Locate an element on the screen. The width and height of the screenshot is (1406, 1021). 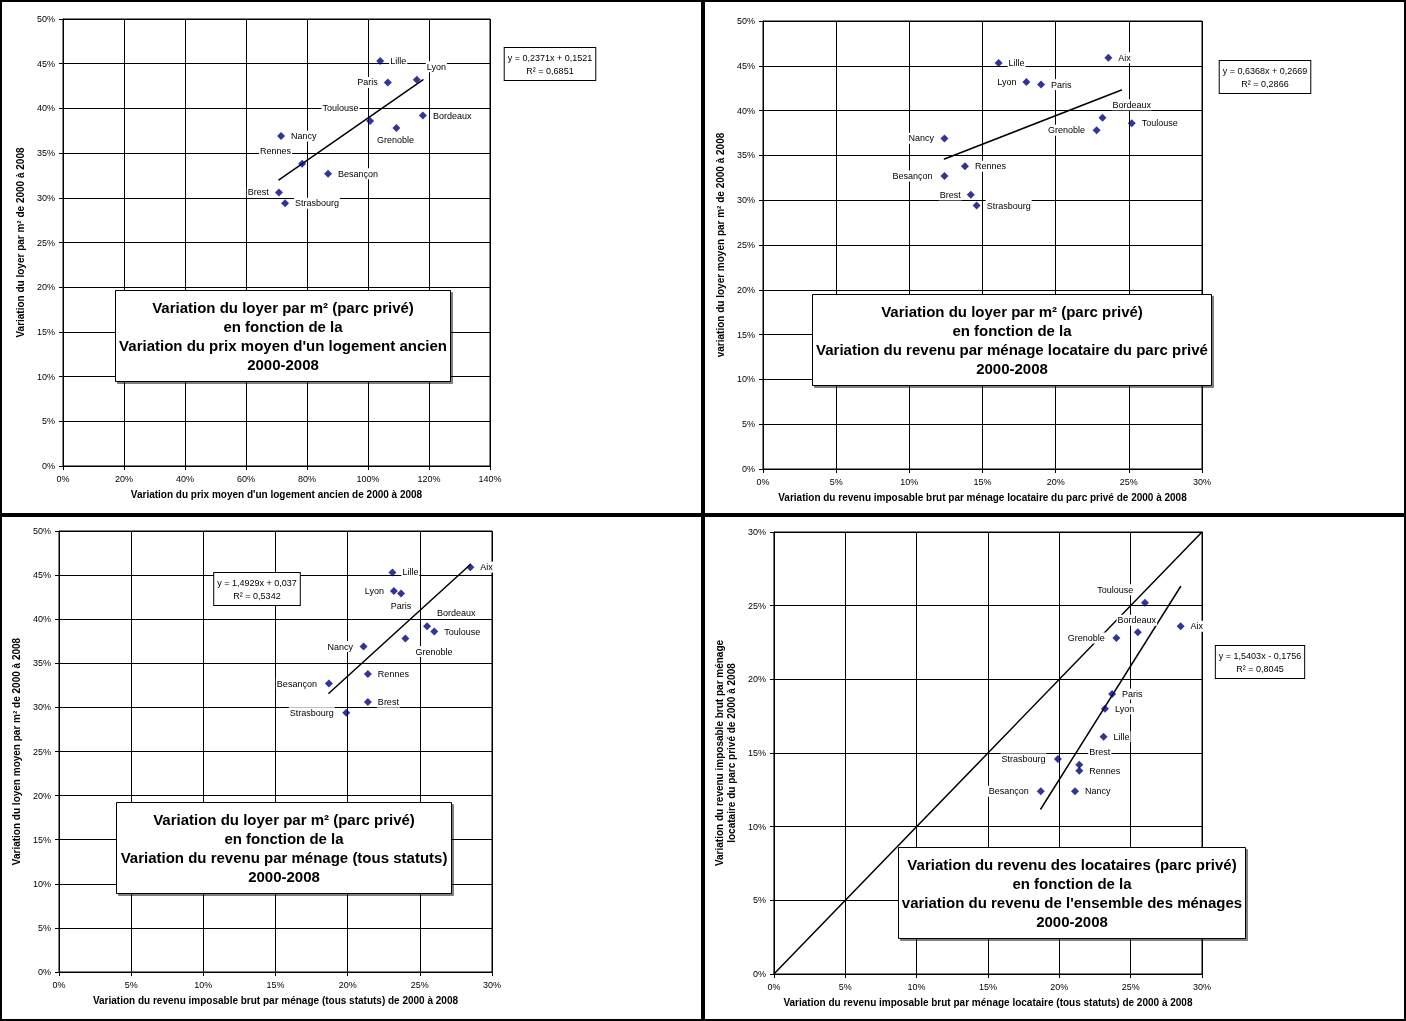
y-tick-label: 35% is located at coordinates (45, 153).